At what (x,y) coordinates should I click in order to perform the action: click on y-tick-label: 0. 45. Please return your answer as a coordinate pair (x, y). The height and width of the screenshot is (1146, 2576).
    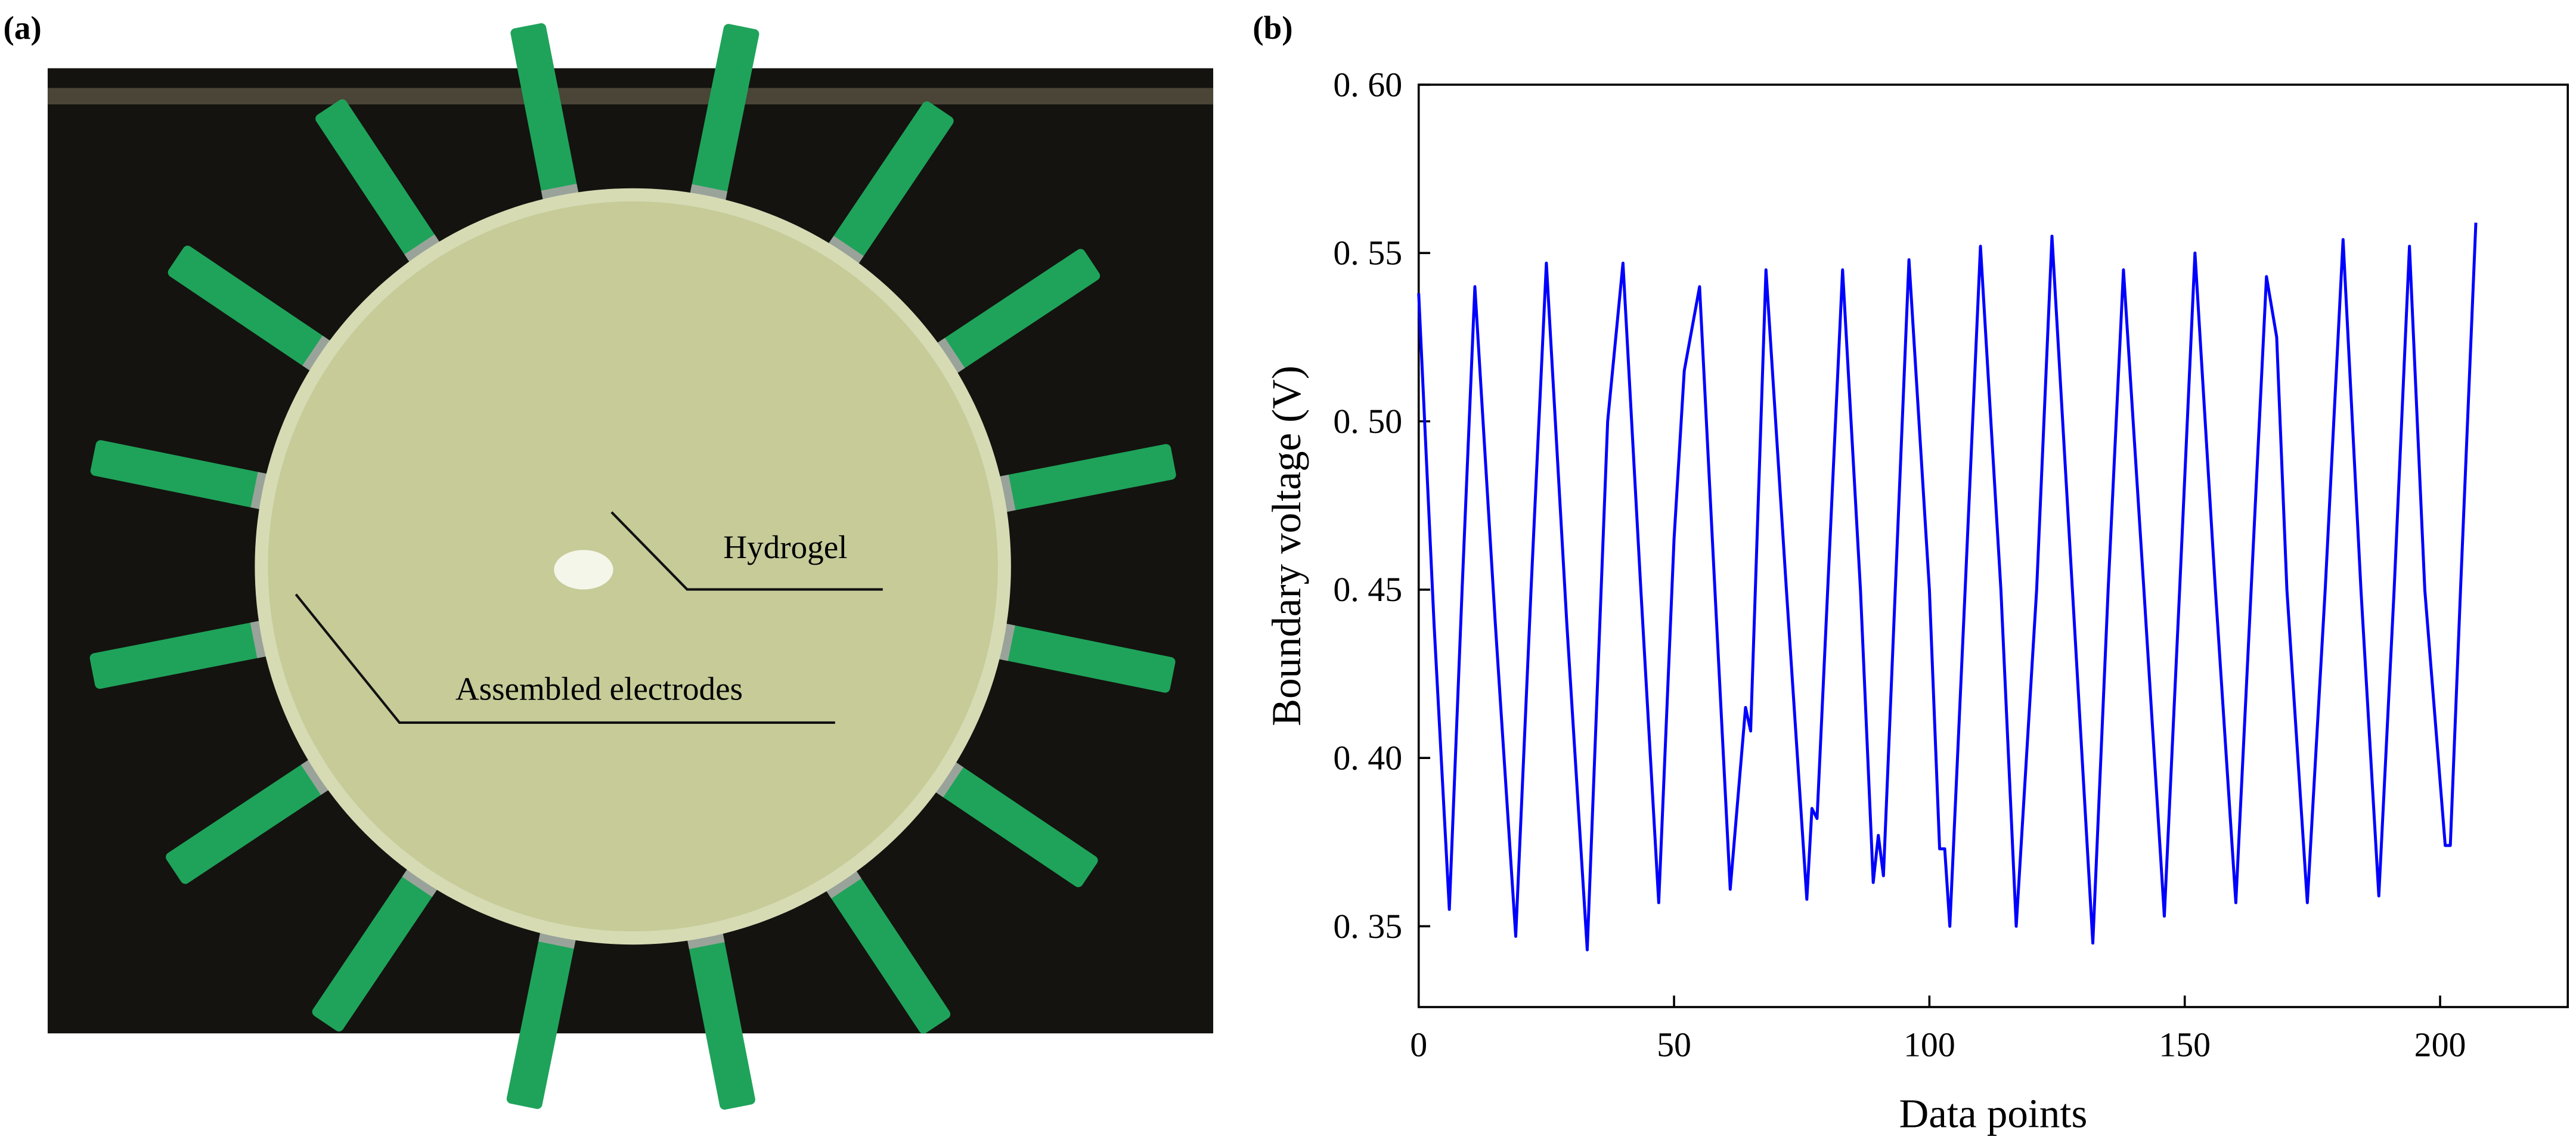
    Looking at the image, I should click on (1367, 589).